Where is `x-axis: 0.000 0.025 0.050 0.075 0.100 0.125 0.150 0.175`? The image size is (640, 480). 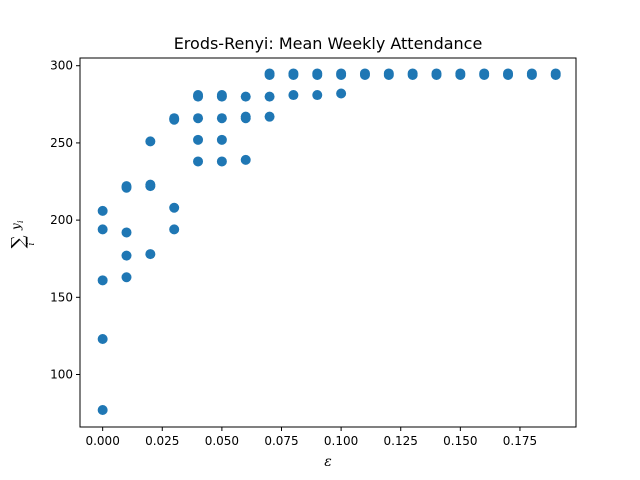 x-axis: 0.000 0.025 0.050 0.075 0.100 0.125 0.150 0.175 is located at coordinates (311, 437).